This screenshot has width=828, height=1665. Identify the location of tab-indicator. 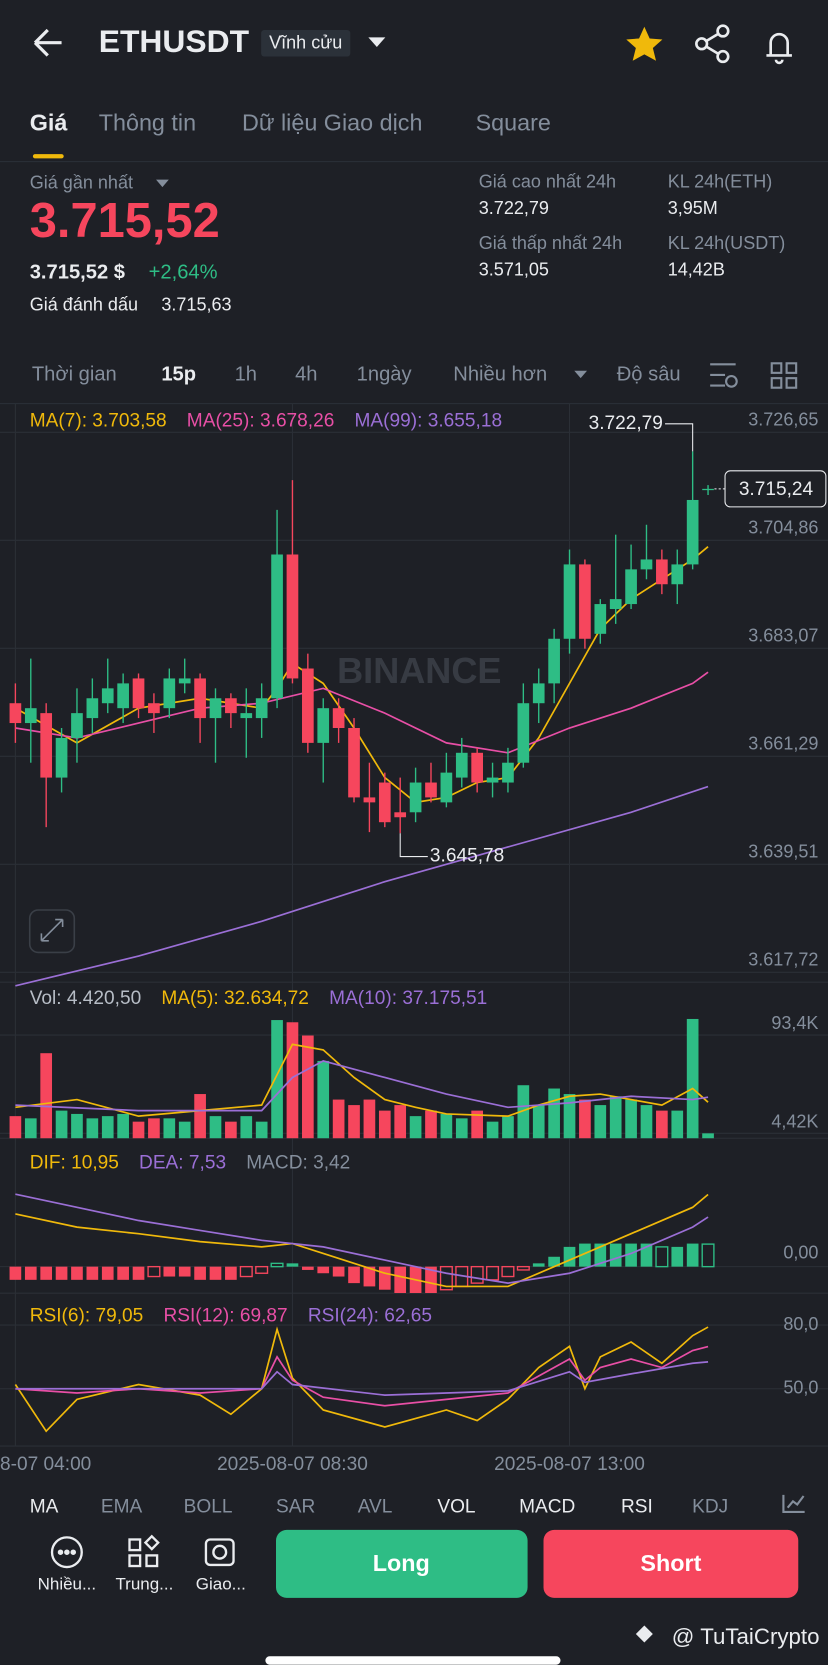
(48, 156).